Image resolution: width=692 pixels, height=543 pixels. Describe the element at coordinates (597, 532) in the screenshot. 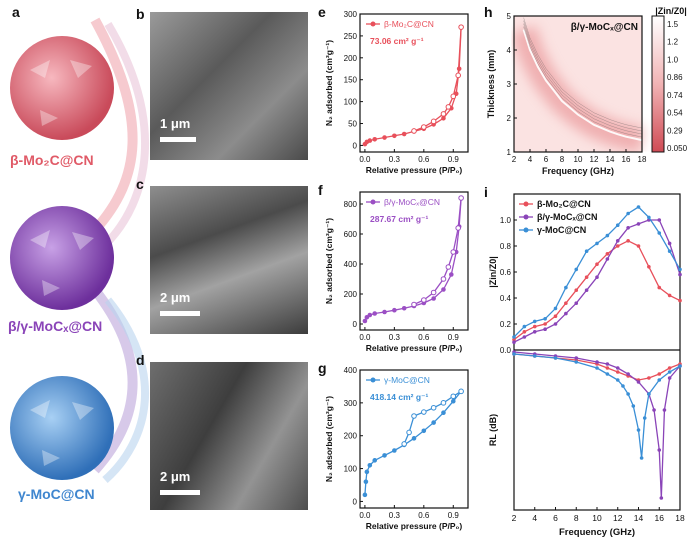

I see `x-axis-label: Frequency (GHz)` at that location.